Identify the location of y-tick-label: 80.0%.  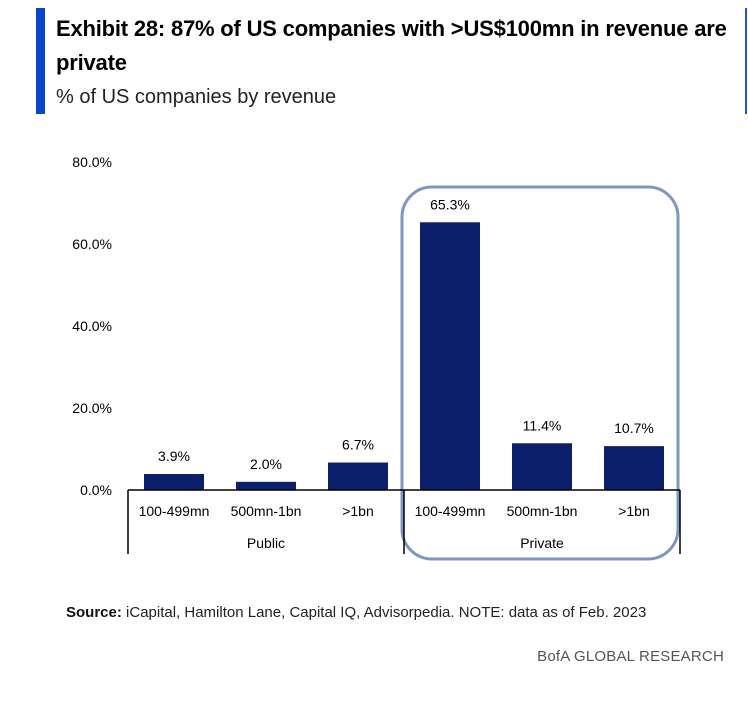
(92, 162).